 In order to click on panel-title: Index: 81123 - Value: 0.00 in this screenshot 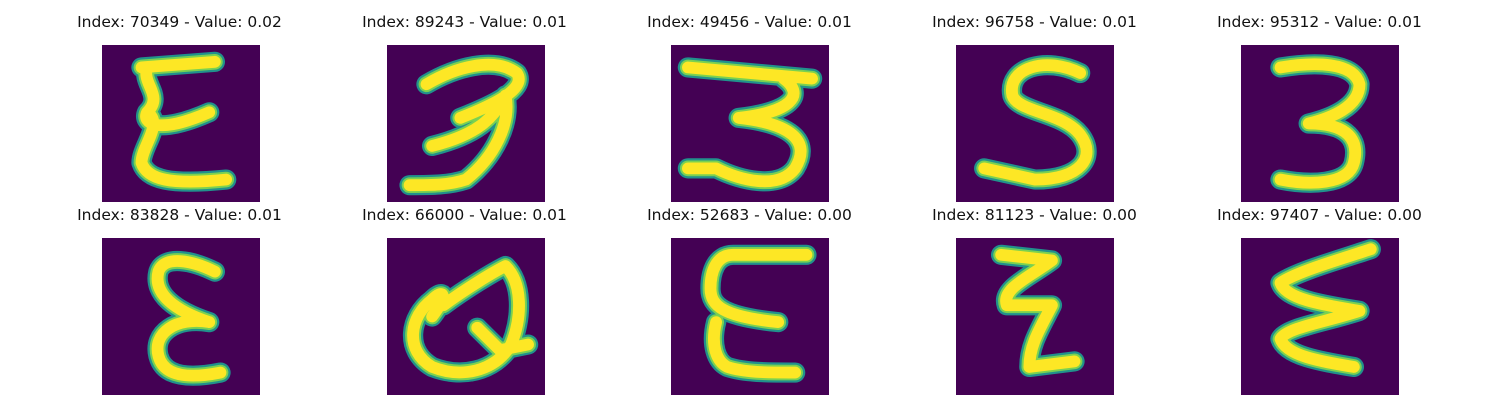, I will do `click(1034, 215)`.